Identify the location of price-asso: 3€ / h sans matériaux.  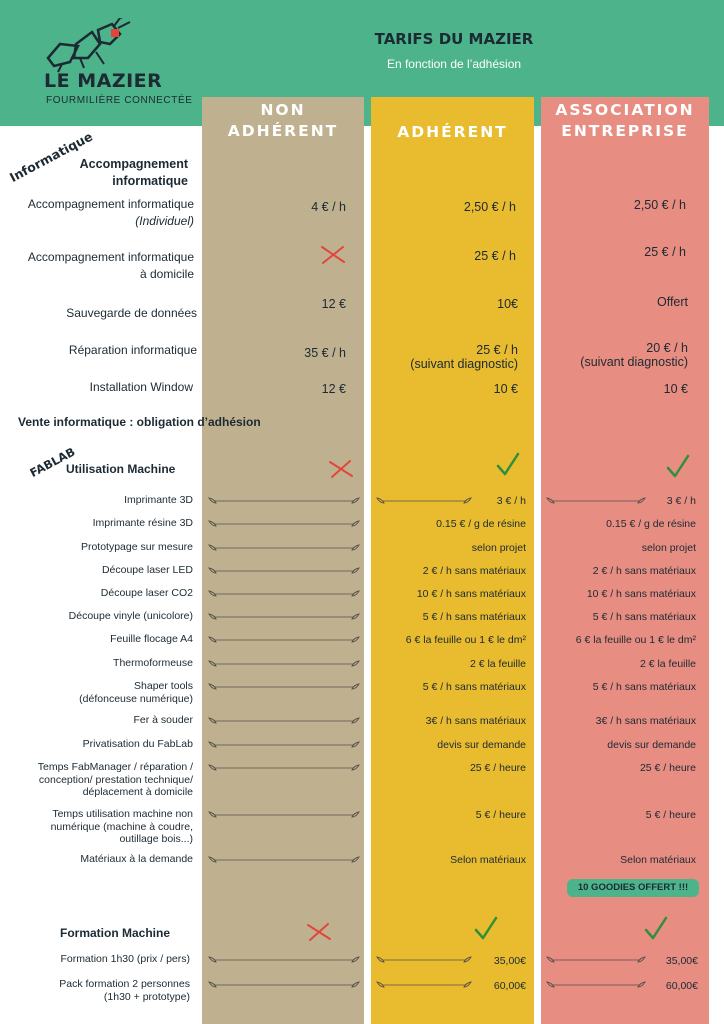
(645, 721).